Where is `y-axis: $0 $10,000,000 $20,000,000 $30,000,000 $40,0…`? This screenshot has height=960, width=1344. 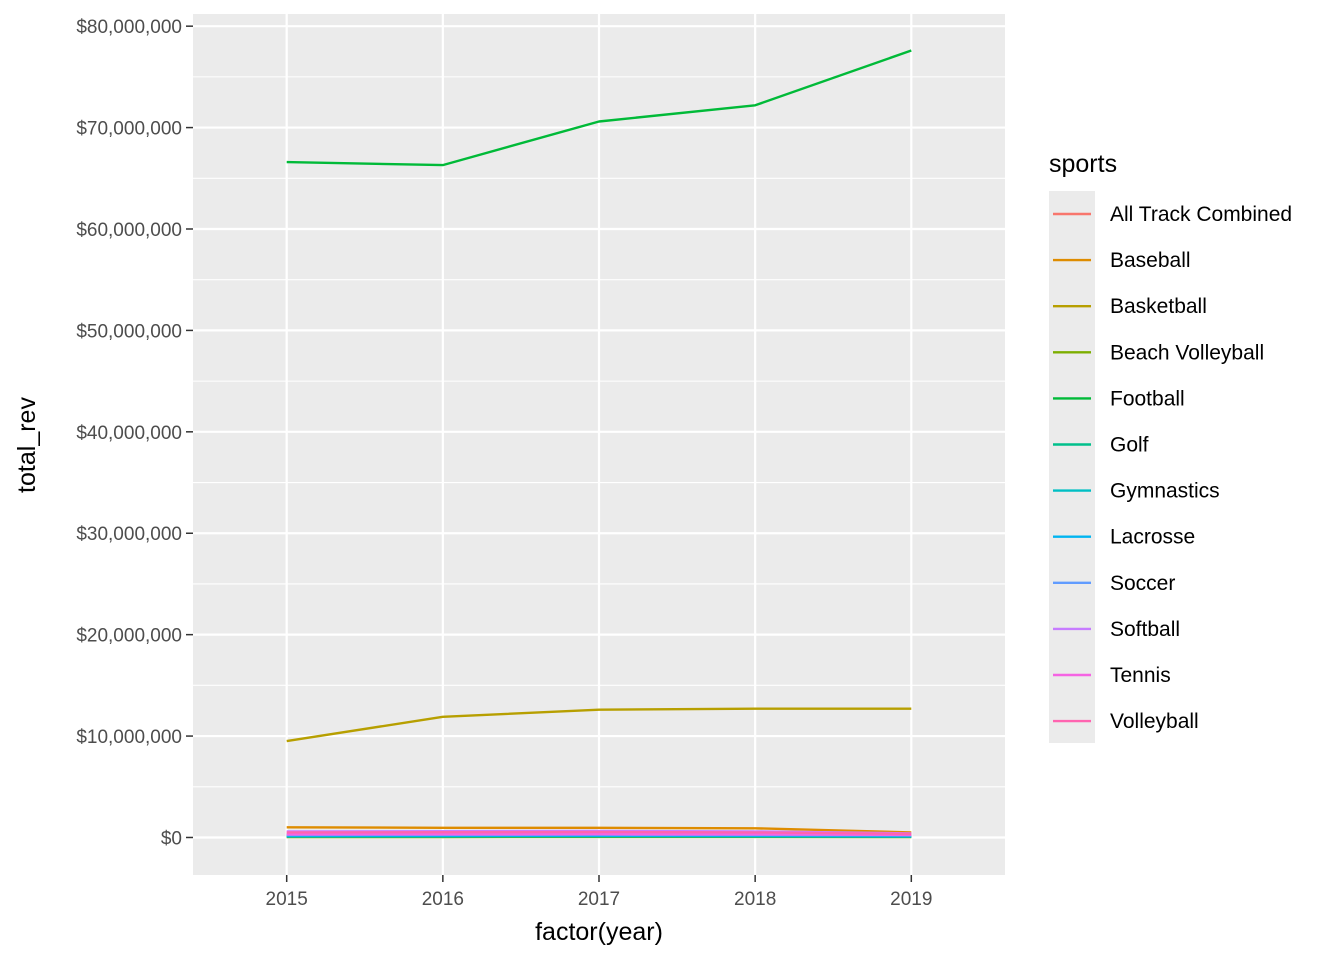 y-axis: $0 $10,000,000 $20,000,000 $30,000,000 $40,0… is located at coordinates (134, 433).